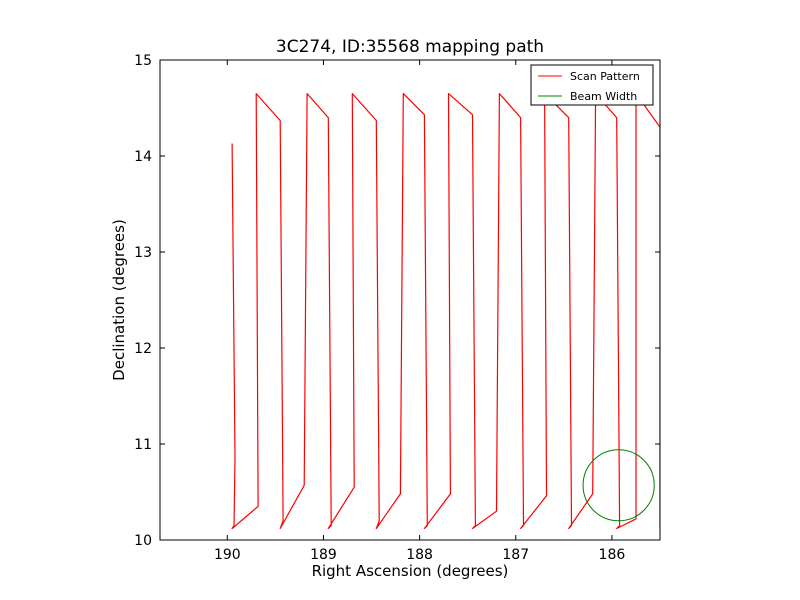 This screenshot has height=600, width=800. I want to click on chart-title: 3C274, ID:35568 mapping path, so click(410, 47).